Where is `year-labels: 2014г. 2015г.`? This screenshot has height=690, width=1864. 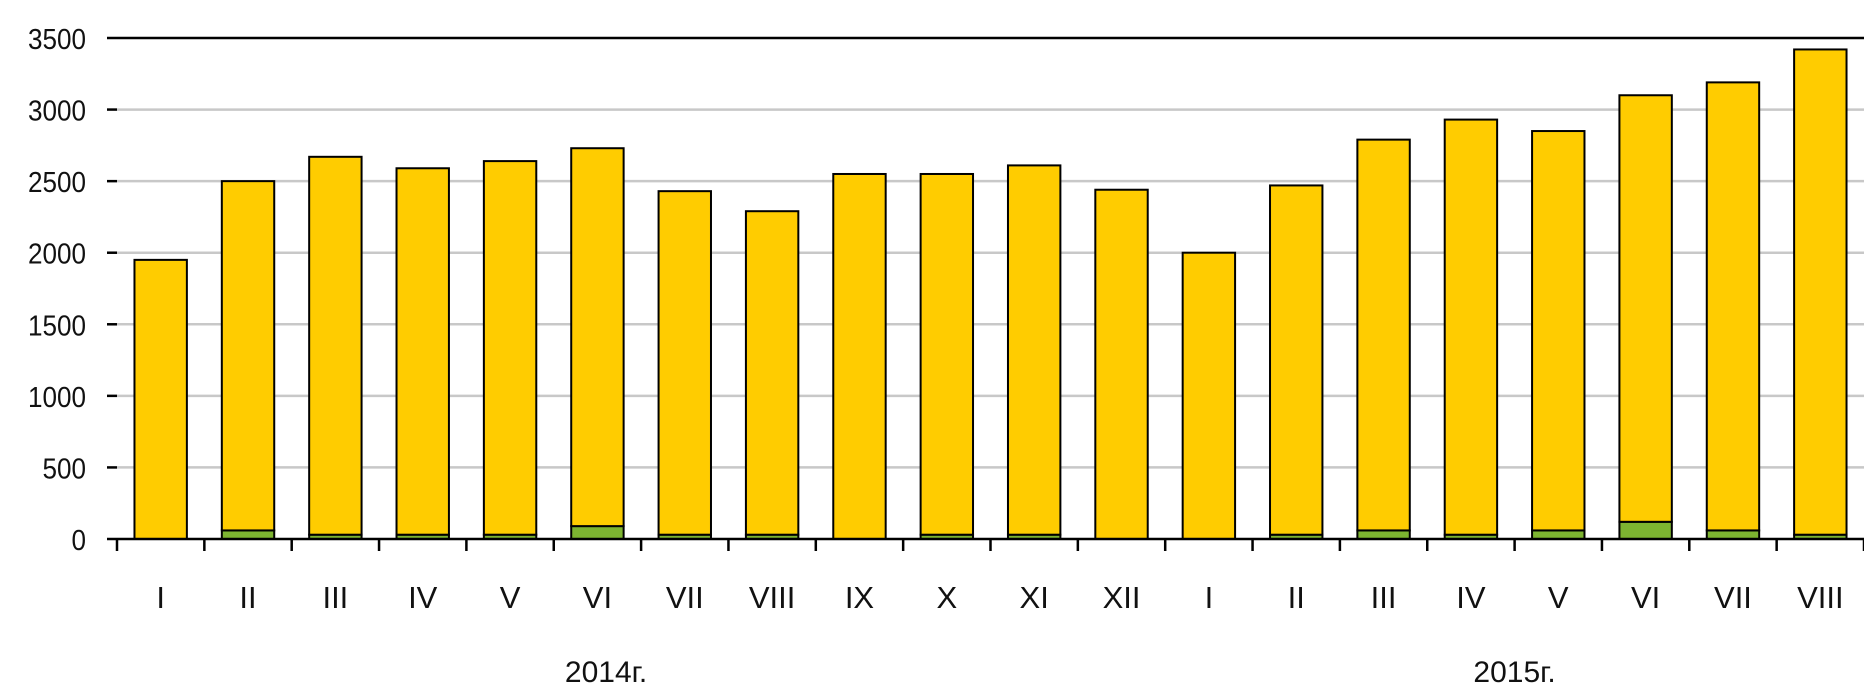
year-labels: 2014г. 2015г. is located at coordinates (1060, 672).